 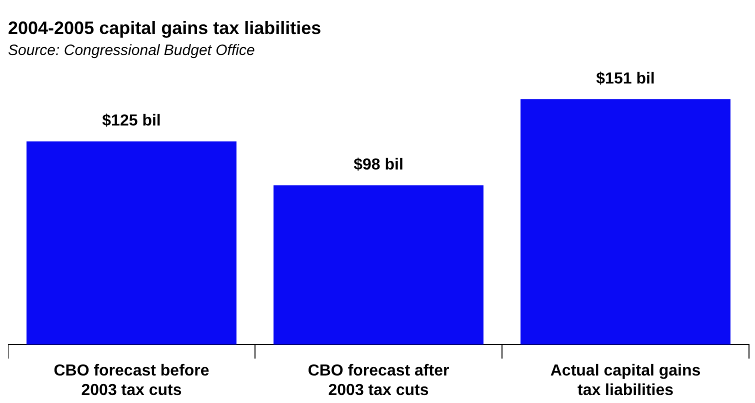 What do you see at coordinates (131, 50) in the screenshot?
I see `chart-subtitle: Source: Congressional Budget Office` at bounding box center [131, 50].